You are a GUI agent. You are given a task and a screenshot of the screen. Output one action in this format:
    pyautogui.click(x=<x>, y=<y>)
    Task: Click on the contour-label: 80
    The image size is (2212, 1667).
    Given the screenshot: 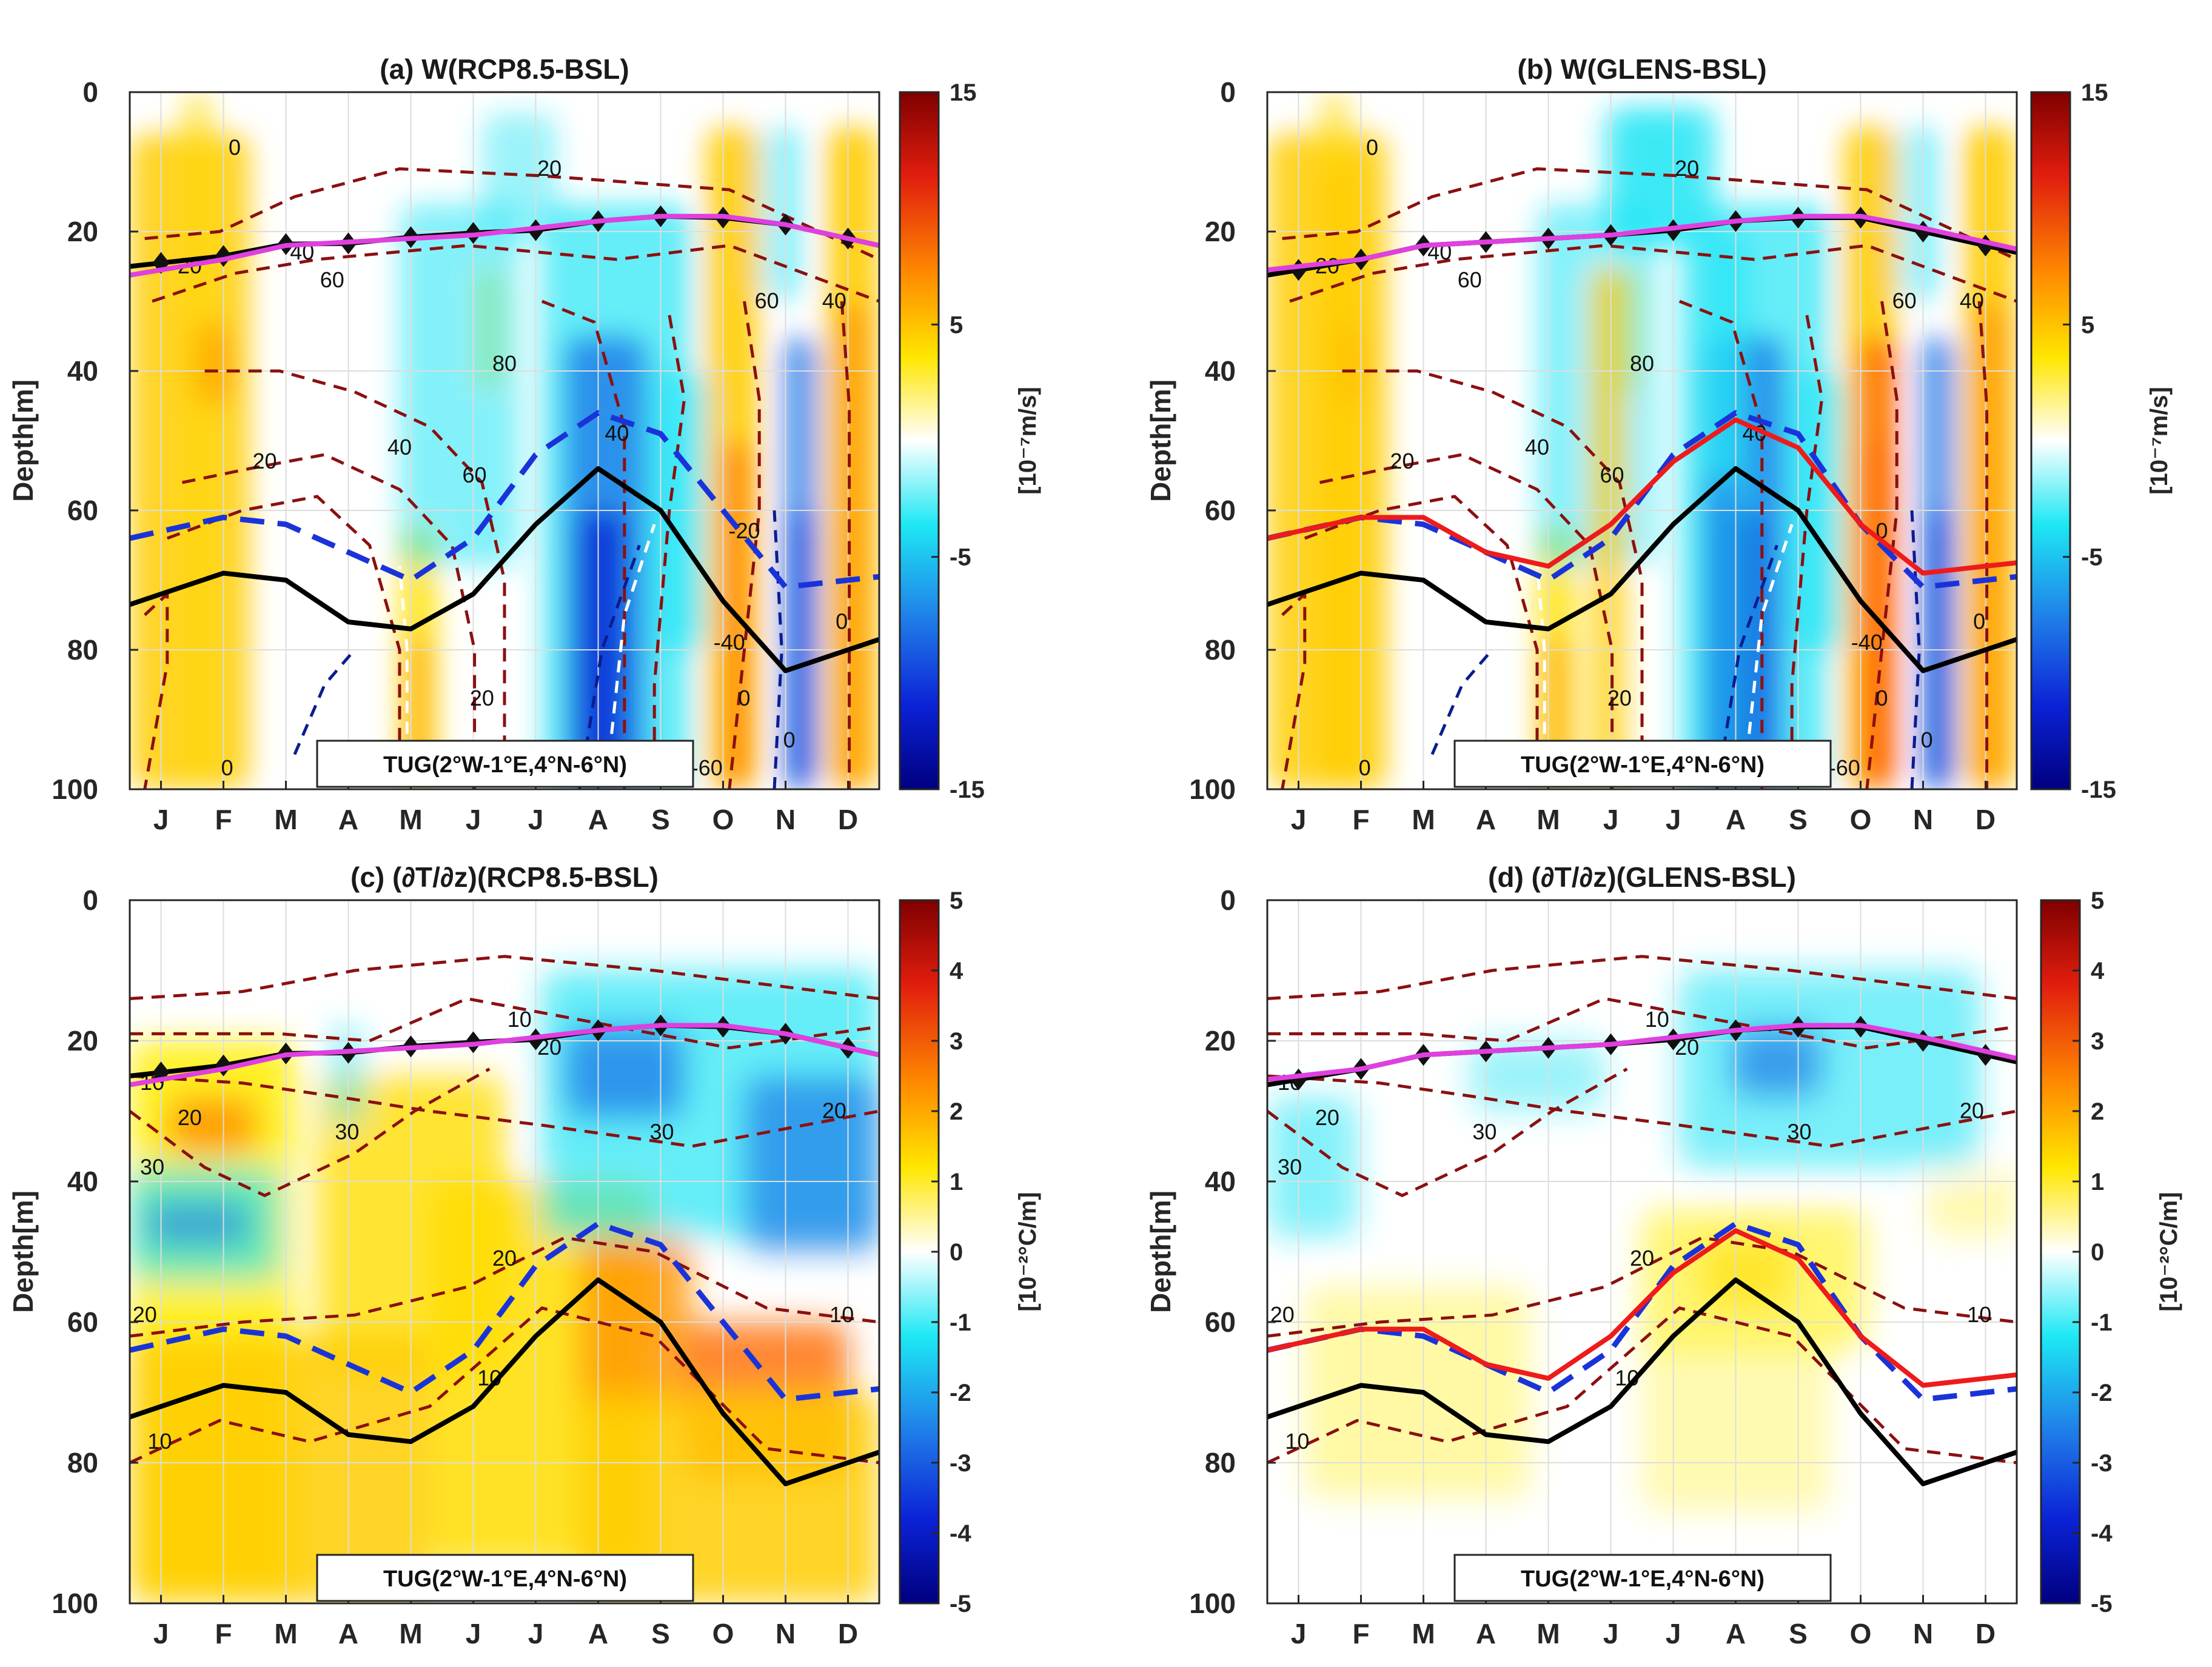 What is the action you would take?
    pyautogui.click(x=1642, y=363)
    